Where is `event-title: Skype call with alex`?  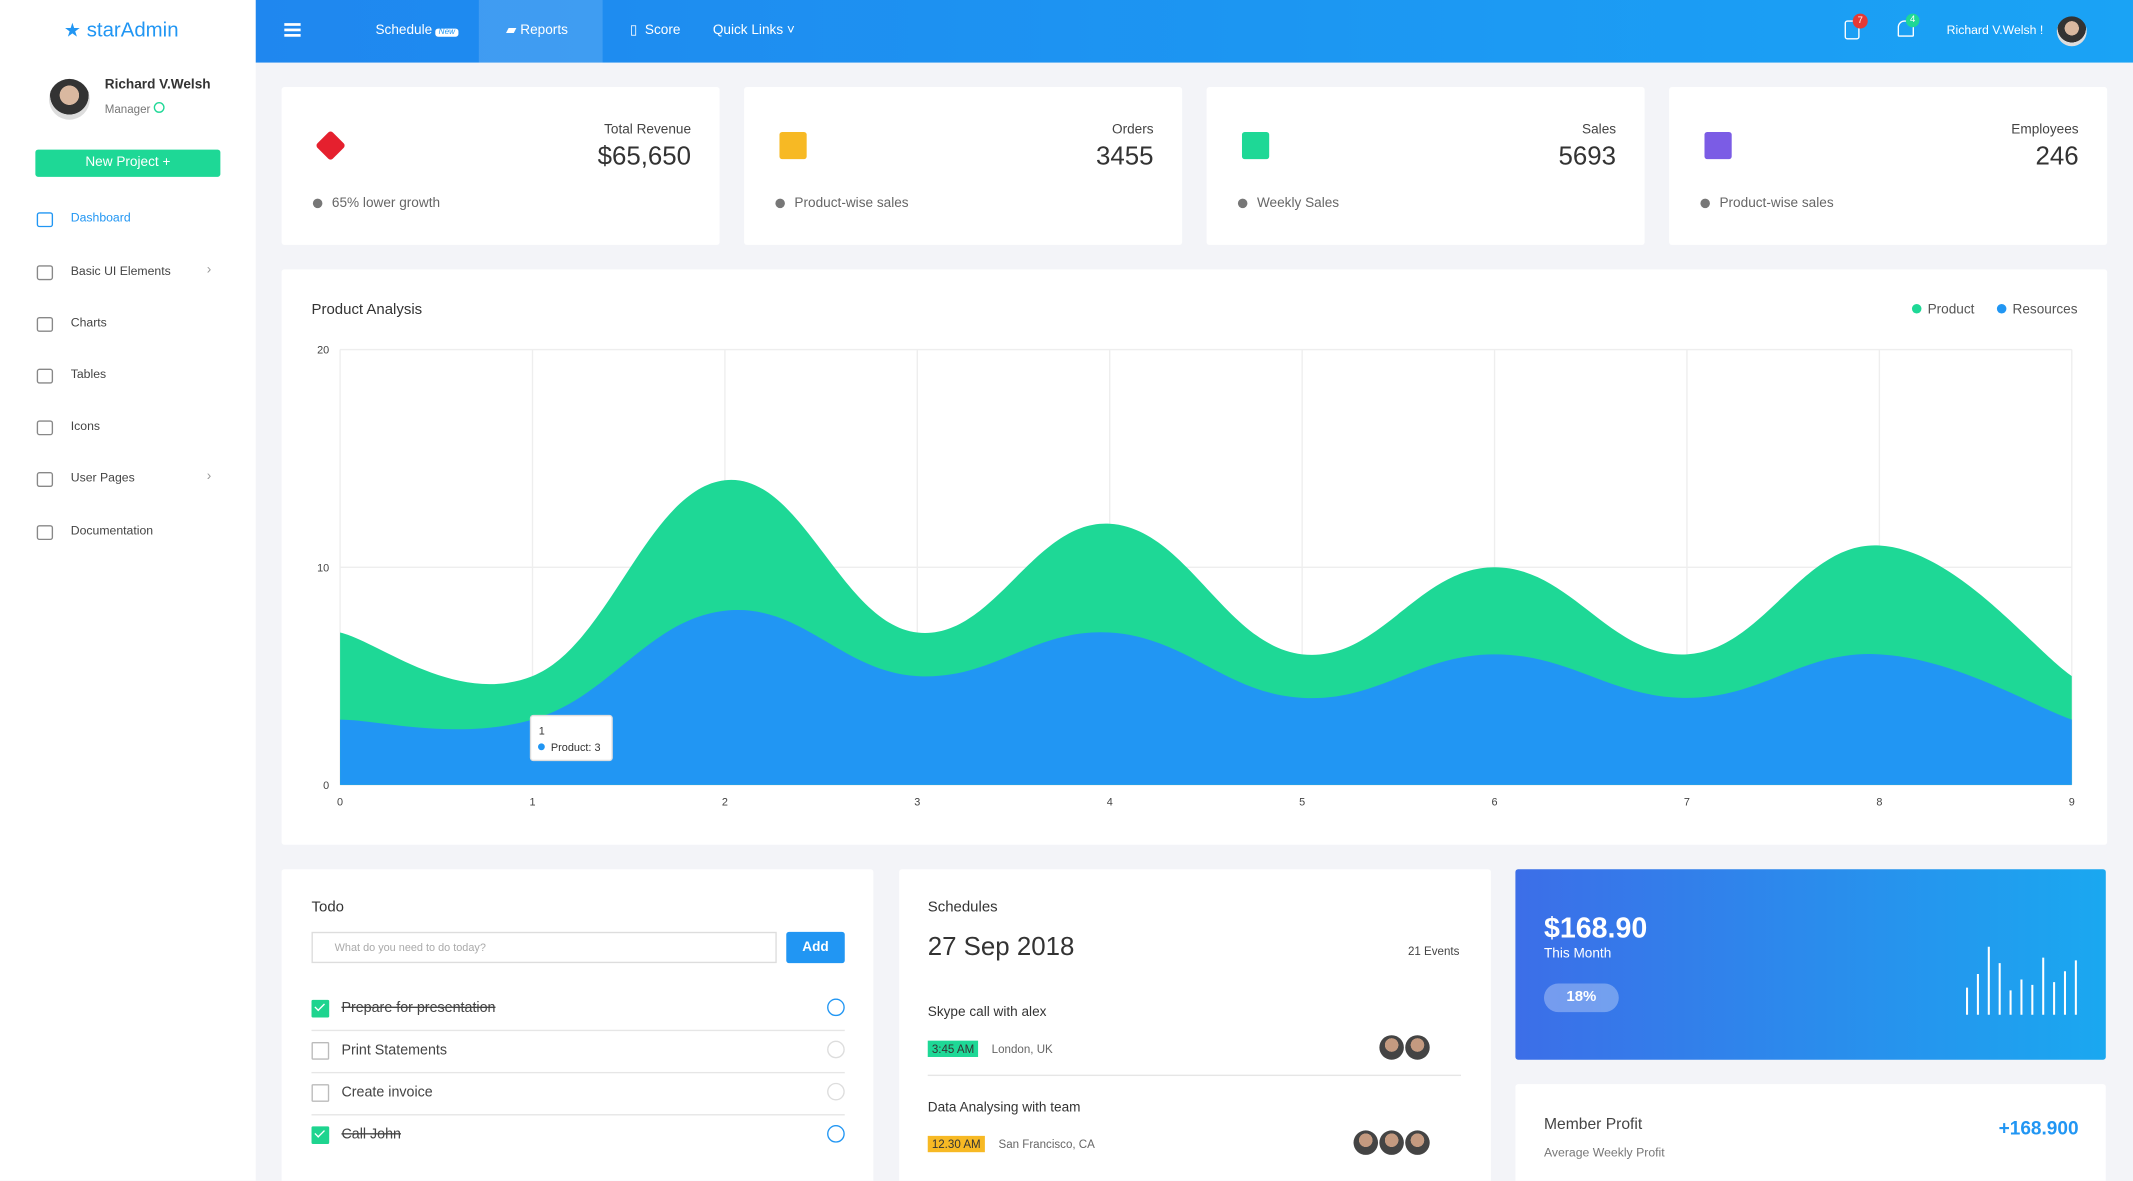 event-title: Skype call with alex is located at coordinates (987, 1013).